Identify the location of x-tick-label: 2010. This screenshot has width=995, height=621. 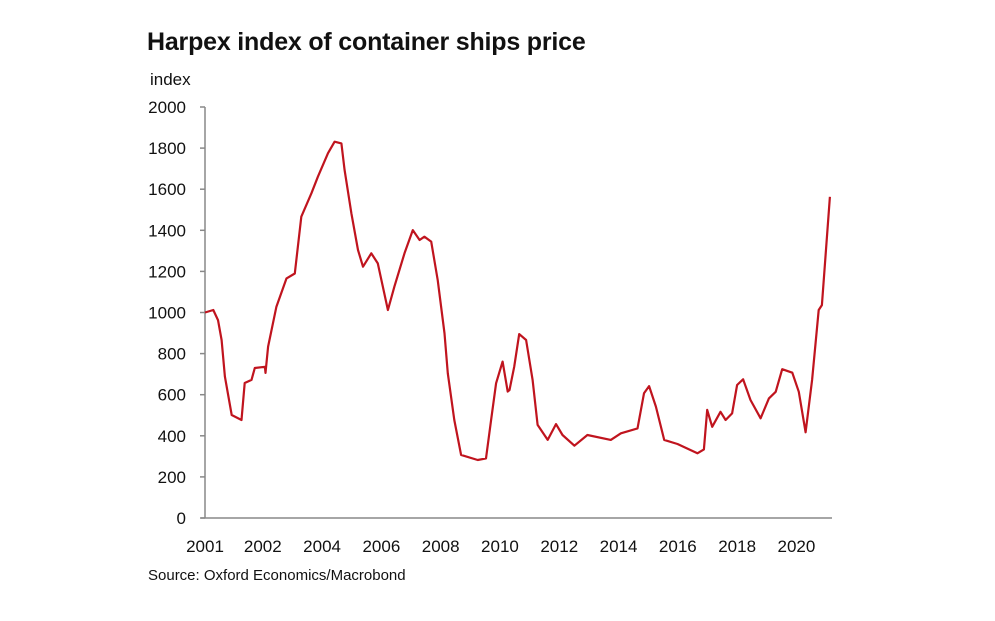
(500, 546).